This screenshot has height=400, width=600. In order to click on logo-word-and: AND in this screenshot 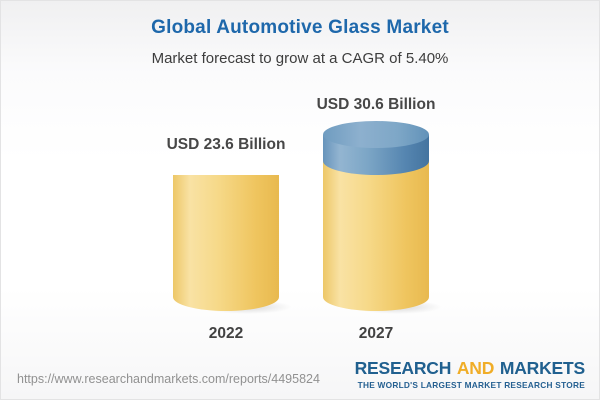, I will do `click(475, 368)`.